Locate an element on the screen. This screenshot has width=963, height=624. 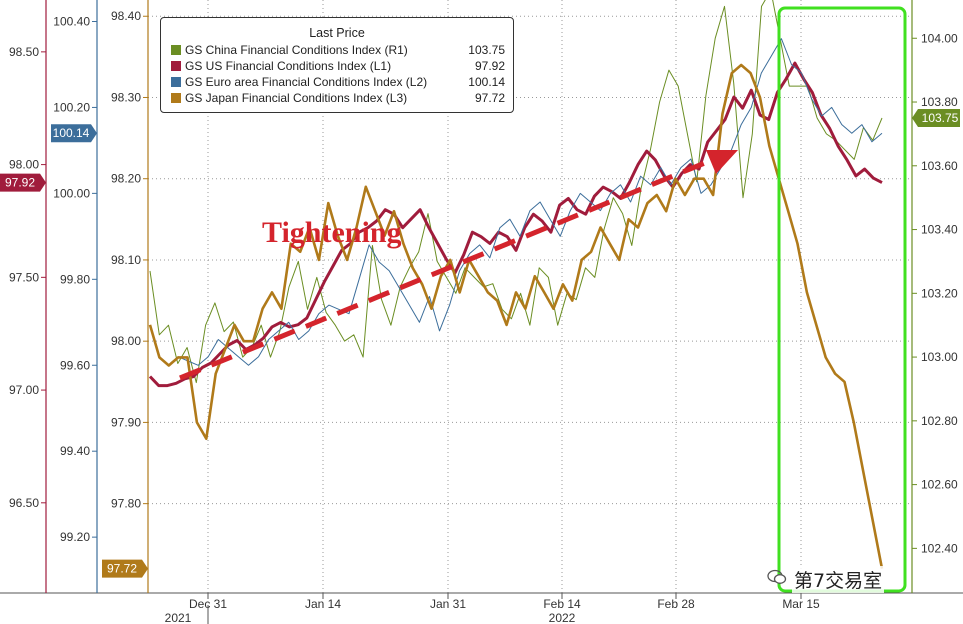
y-tick-label: 103.20 is located at coordinates (939, 293).